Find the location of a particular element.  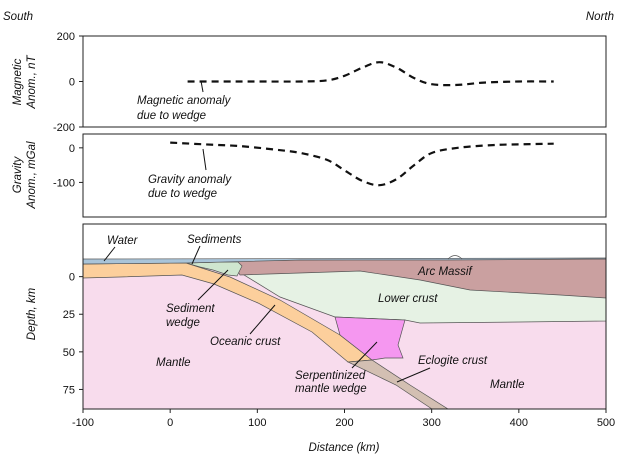

serpentinized-wedge is located at coordinates (370, 338).